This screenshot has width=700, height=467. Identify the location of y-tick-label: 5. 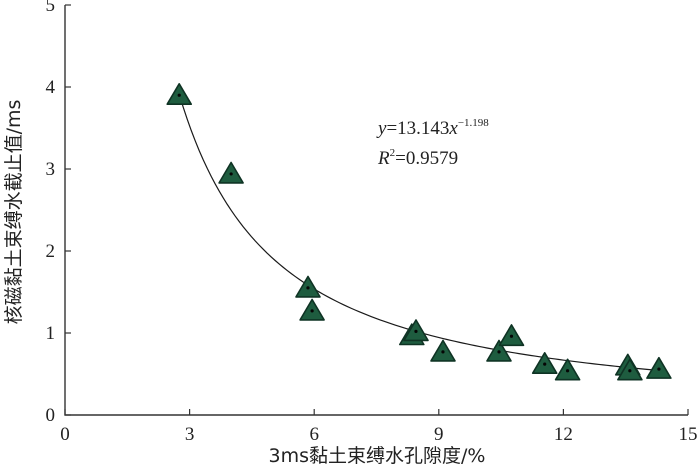
(51, 8).